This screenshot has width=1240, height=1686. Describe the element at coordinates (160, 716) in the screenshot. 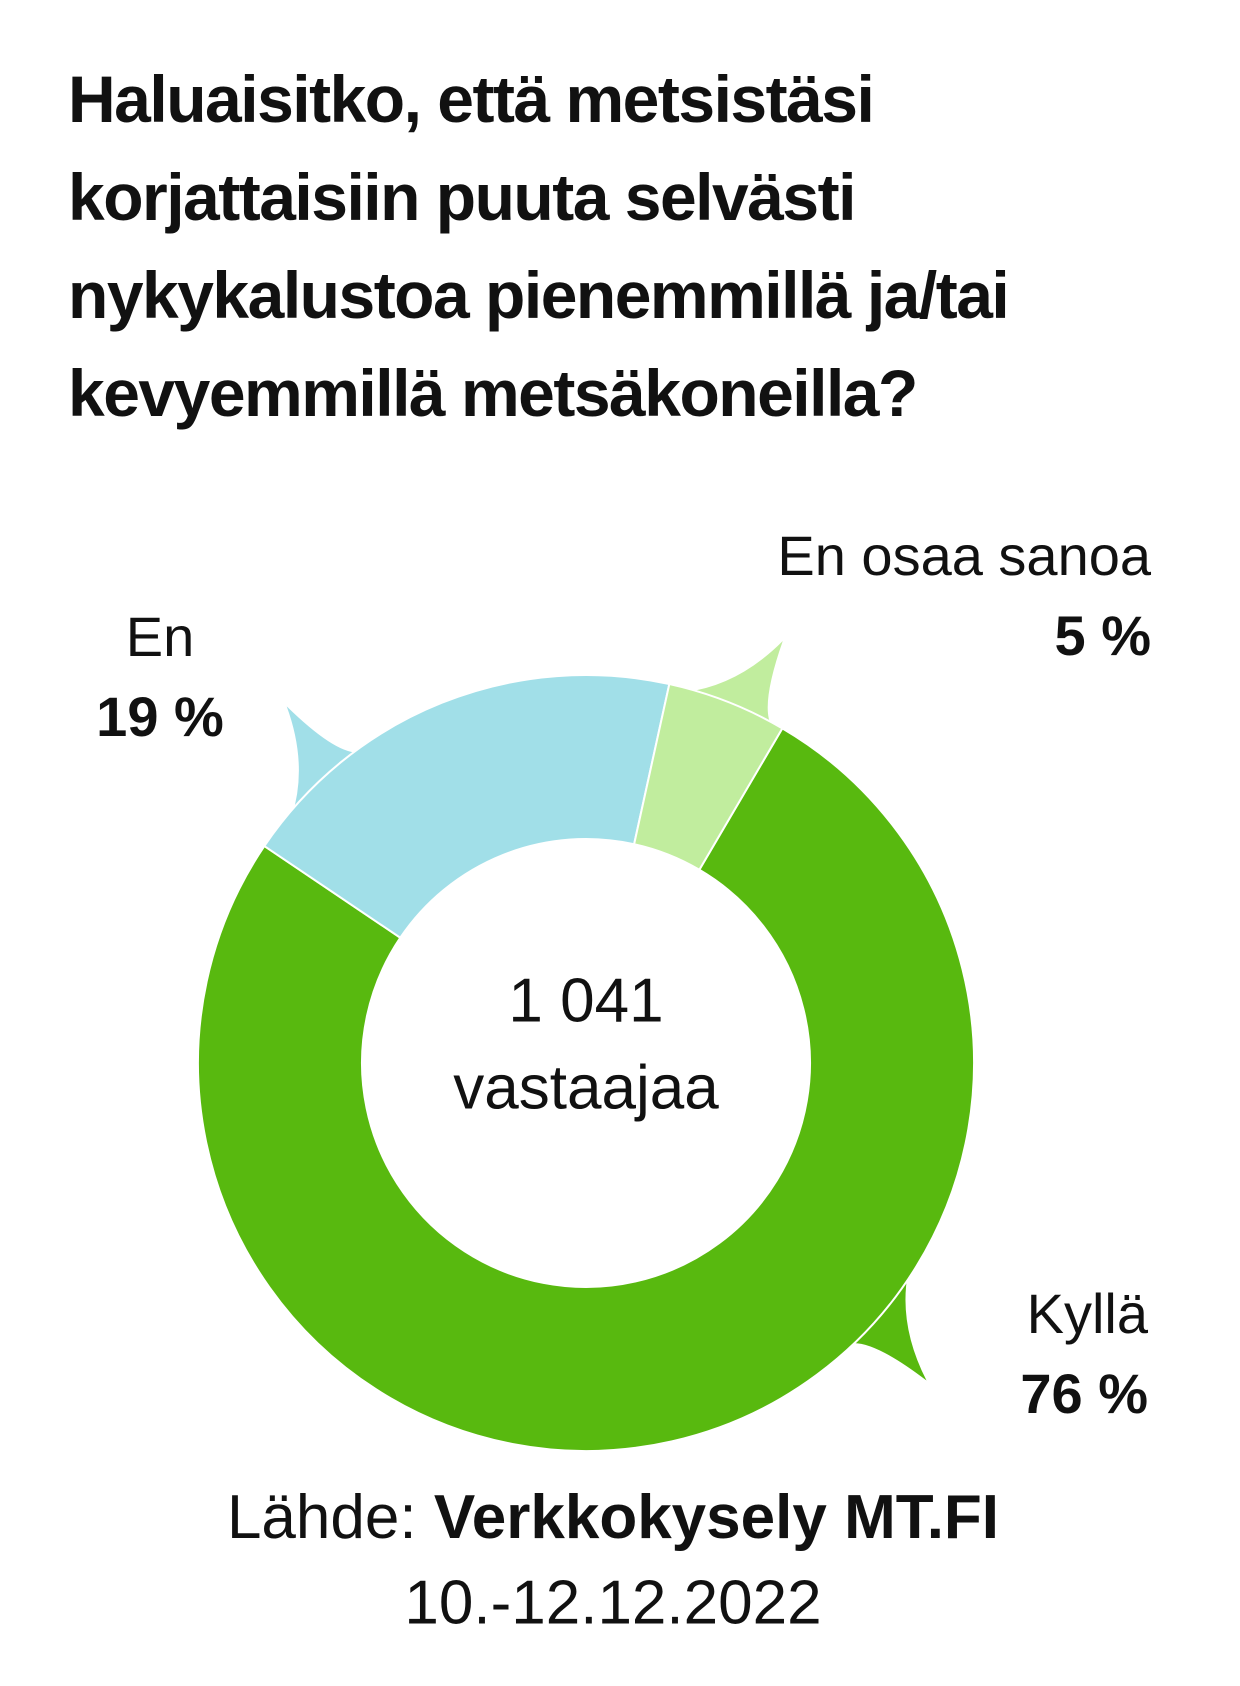

I see `value-label: 19 %` at that location.